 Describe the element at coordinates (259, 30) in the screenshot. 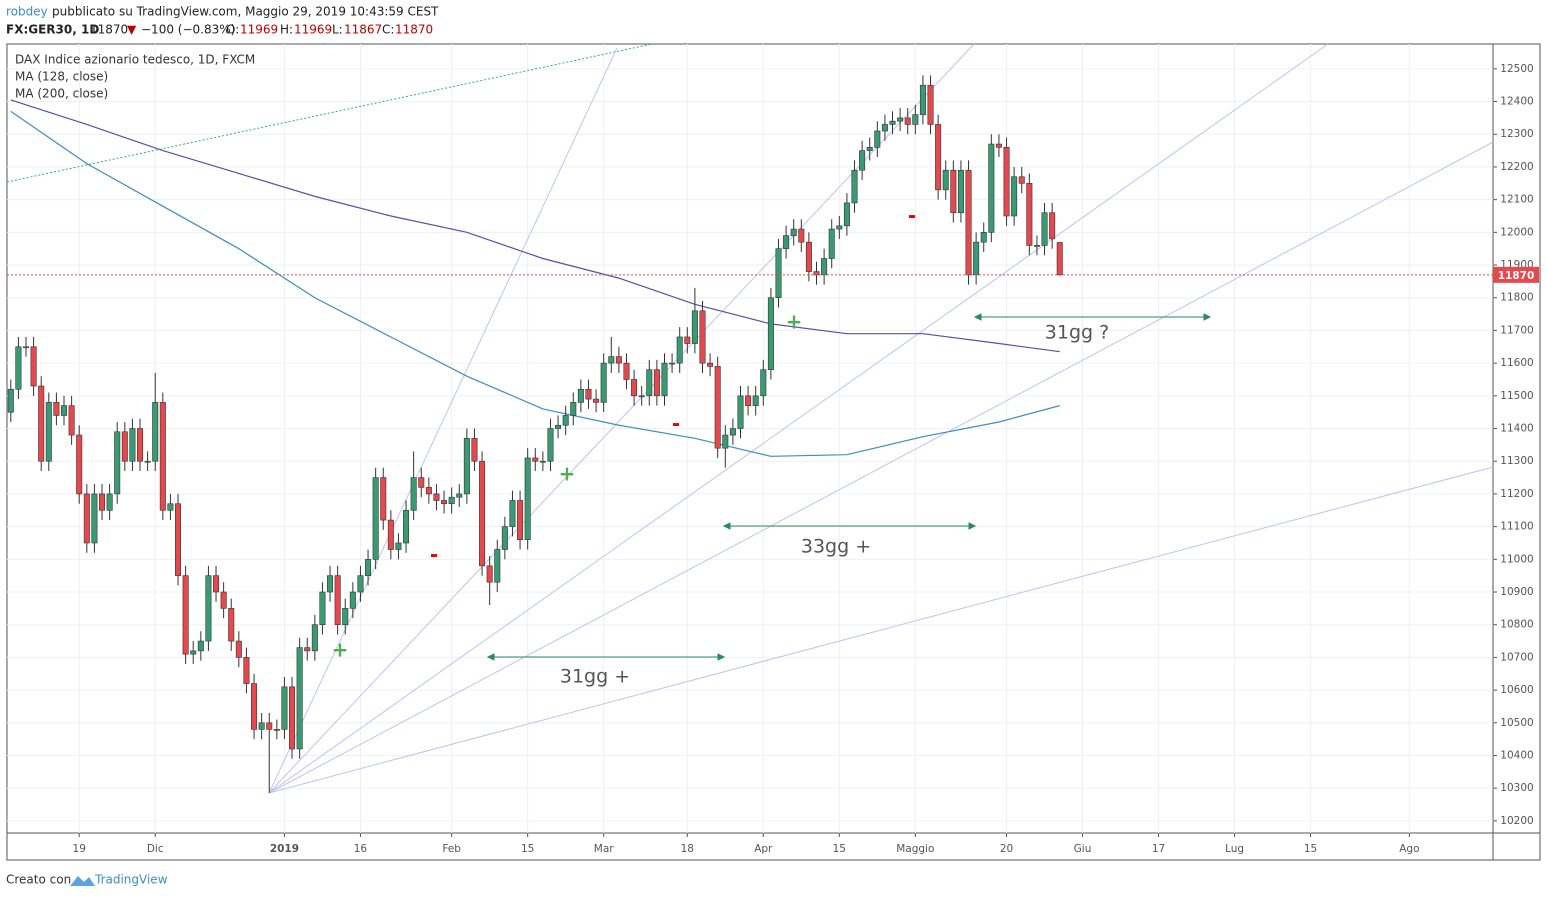

I see `ohlc-value: 11969` at that location.